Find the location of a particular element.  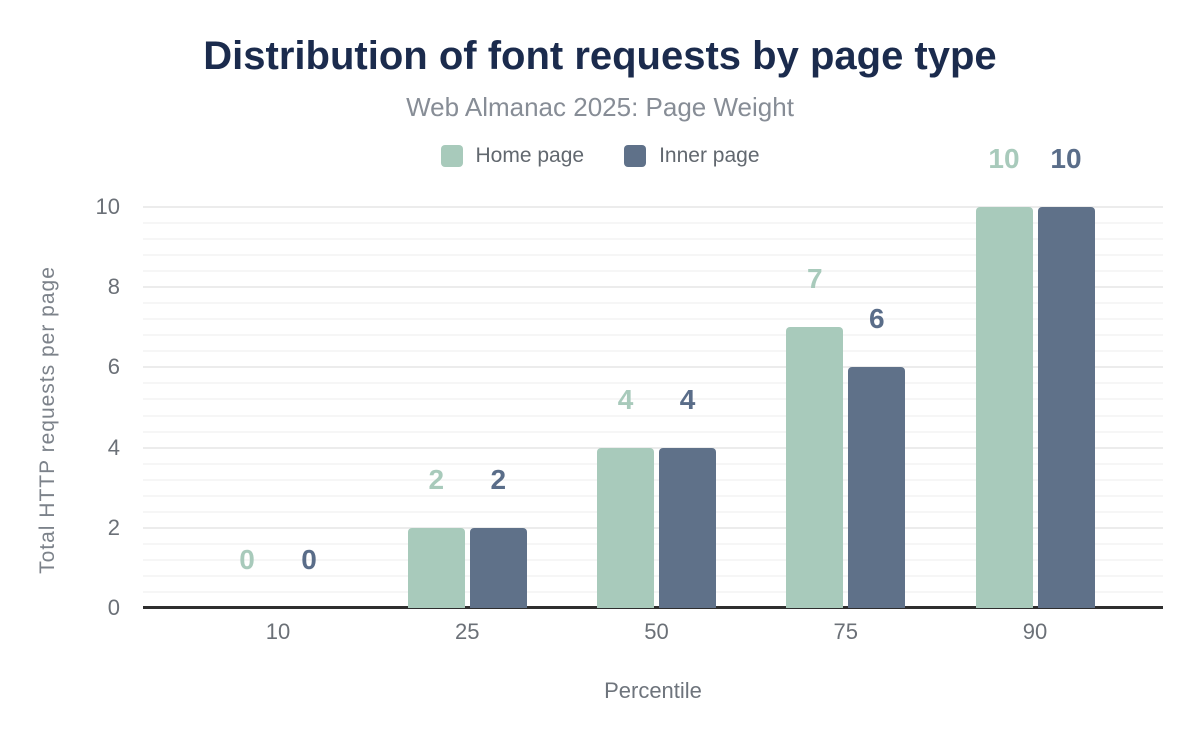

legend-item-home-page: Home page is located at coordinates (512, 156).